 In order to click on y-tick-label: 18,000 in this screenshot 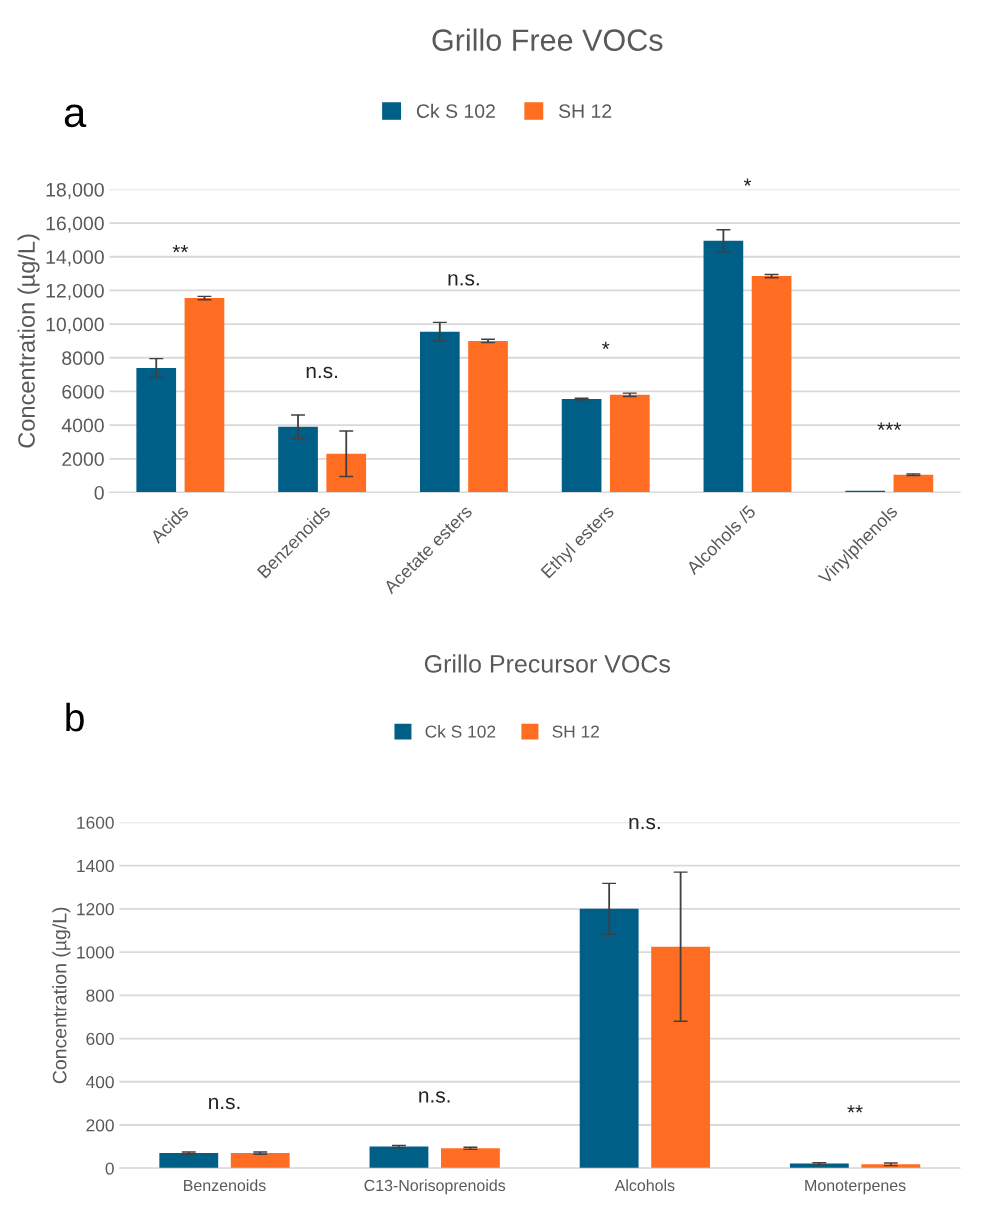, I will do `click(75, 190)`.